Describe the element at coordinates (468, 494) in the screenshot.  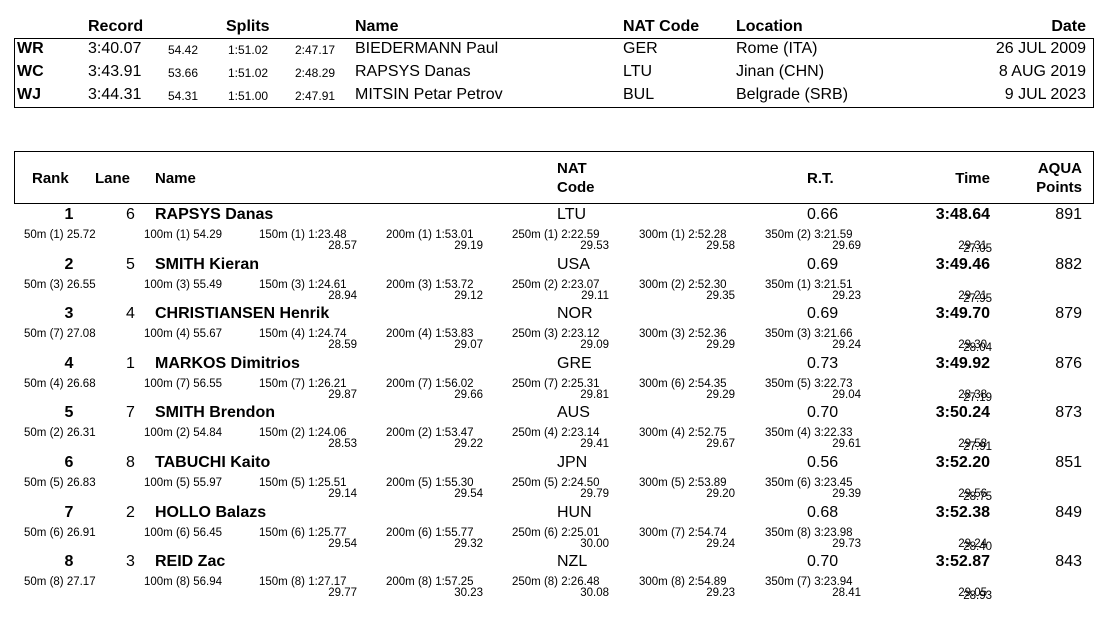
I see `result-lap-2: 29.54` at that location.